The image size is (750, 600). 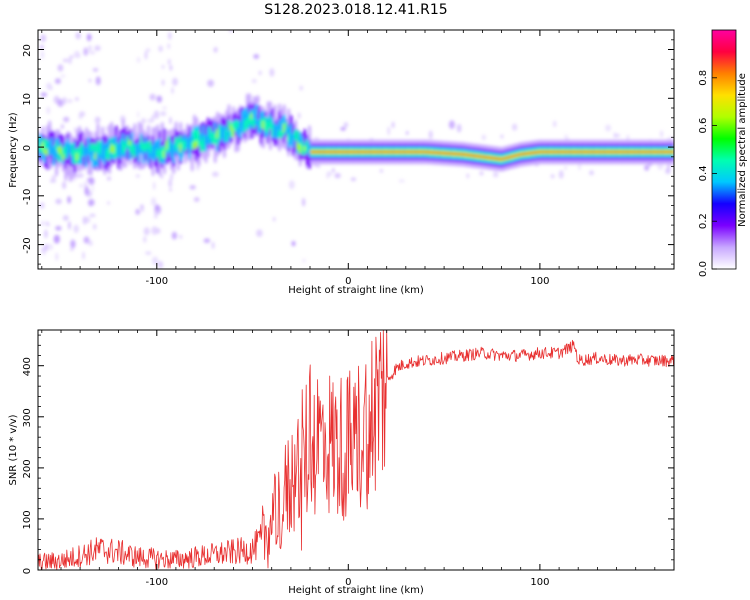 What do you see at coordinates (27, 197) in the screenshot?
I see `heatmap-y-tick-label: -10` at bounding box center [27, 197].